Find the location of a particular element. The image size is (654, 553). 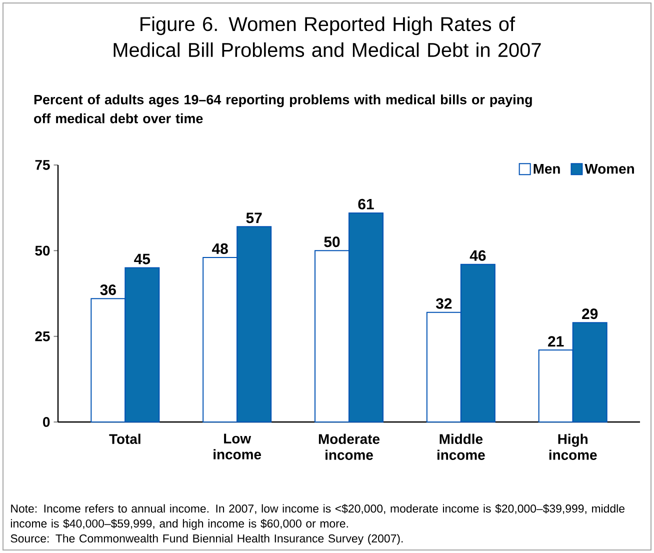

legend-label: Women is located at coordinates (609, 169).